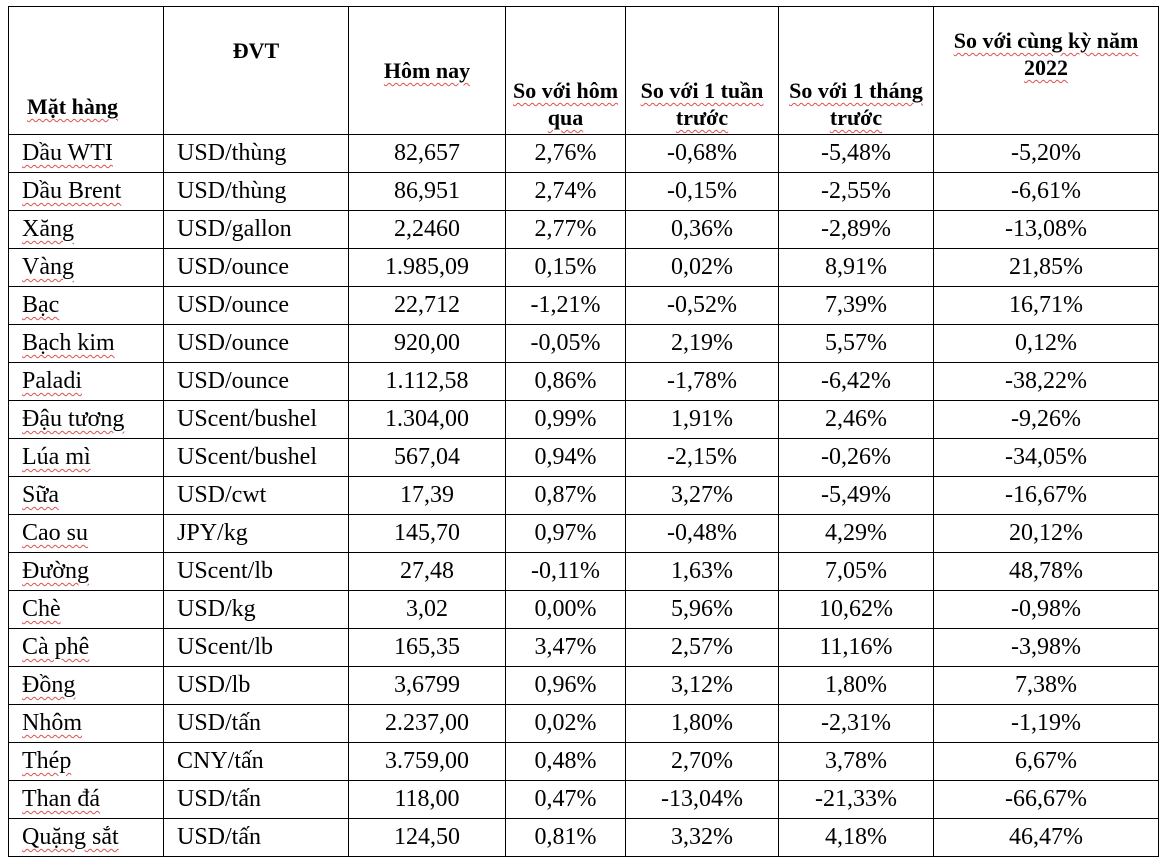 This screenshot has height=857, width=1164. I want to click on cell-vs-year: 6,67%, so click(1046, 761).